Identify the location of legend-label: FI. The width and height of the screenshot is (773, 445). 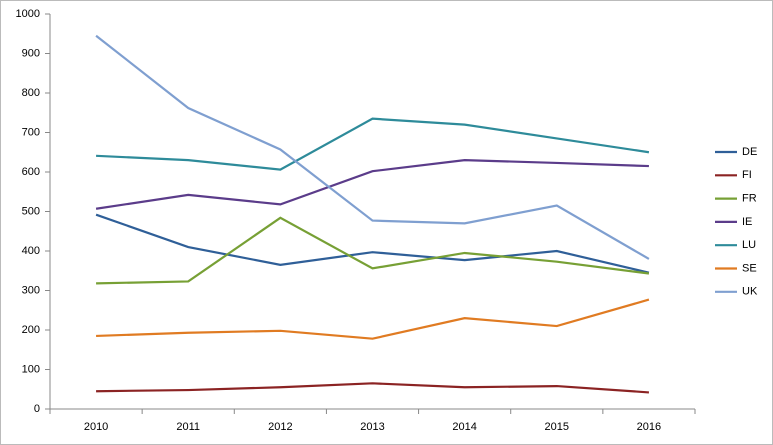
(747, 175).